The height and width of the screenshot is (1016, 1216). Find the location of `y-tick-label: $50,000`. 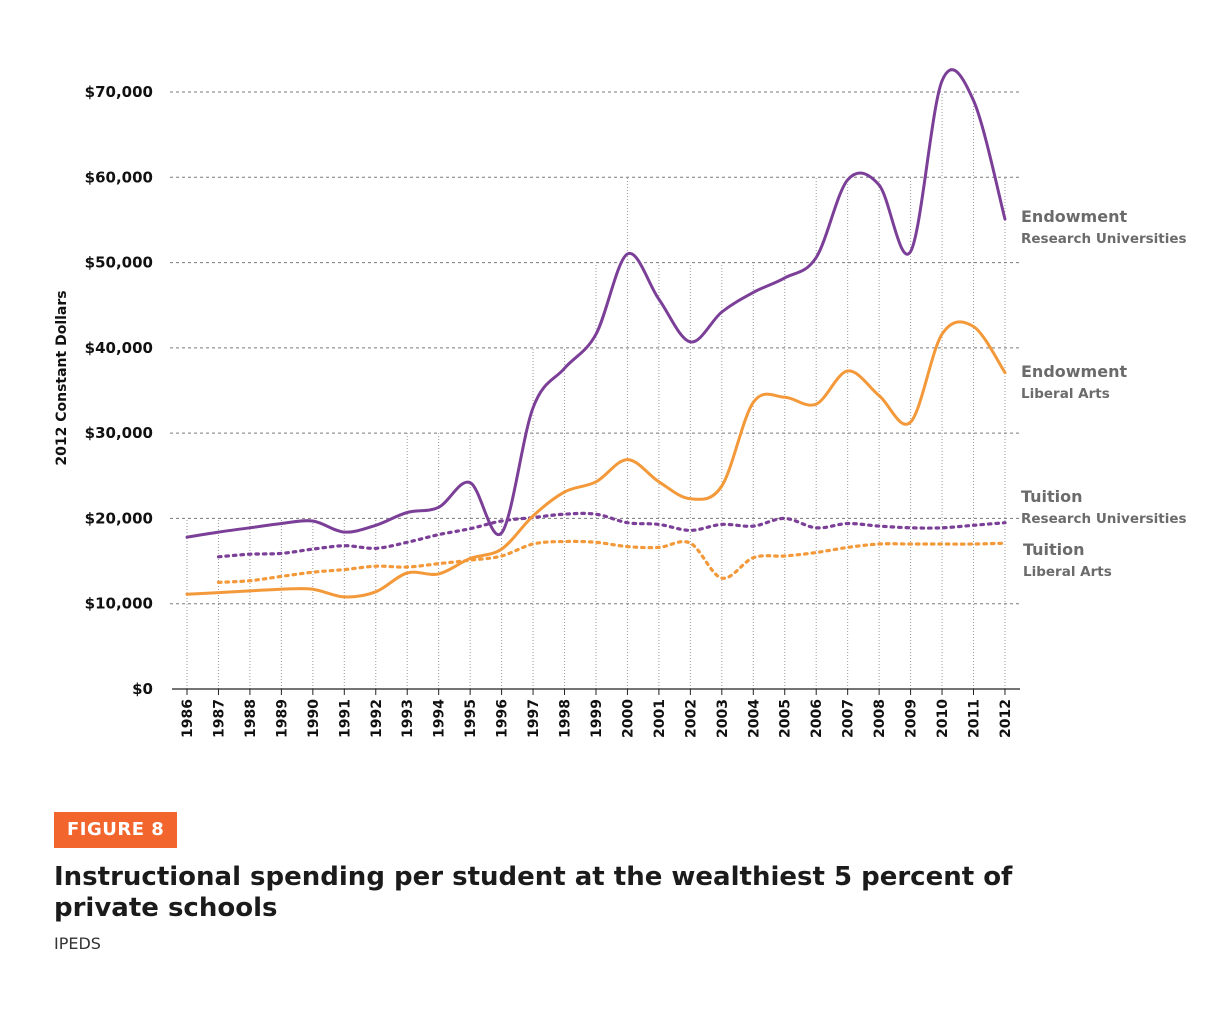

y-tick-label: $50,000 is located at coordinates (119, 263).